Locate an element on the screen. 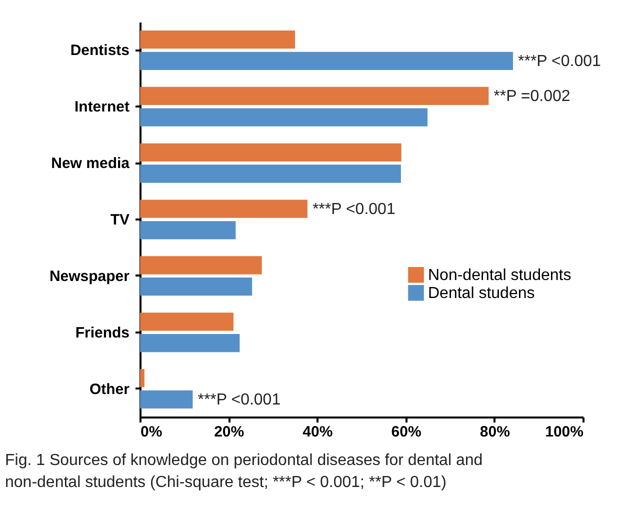 The height and width of the screenshot is (515, 627). x-tick-label: 0% is located at coordinates (151, 432).